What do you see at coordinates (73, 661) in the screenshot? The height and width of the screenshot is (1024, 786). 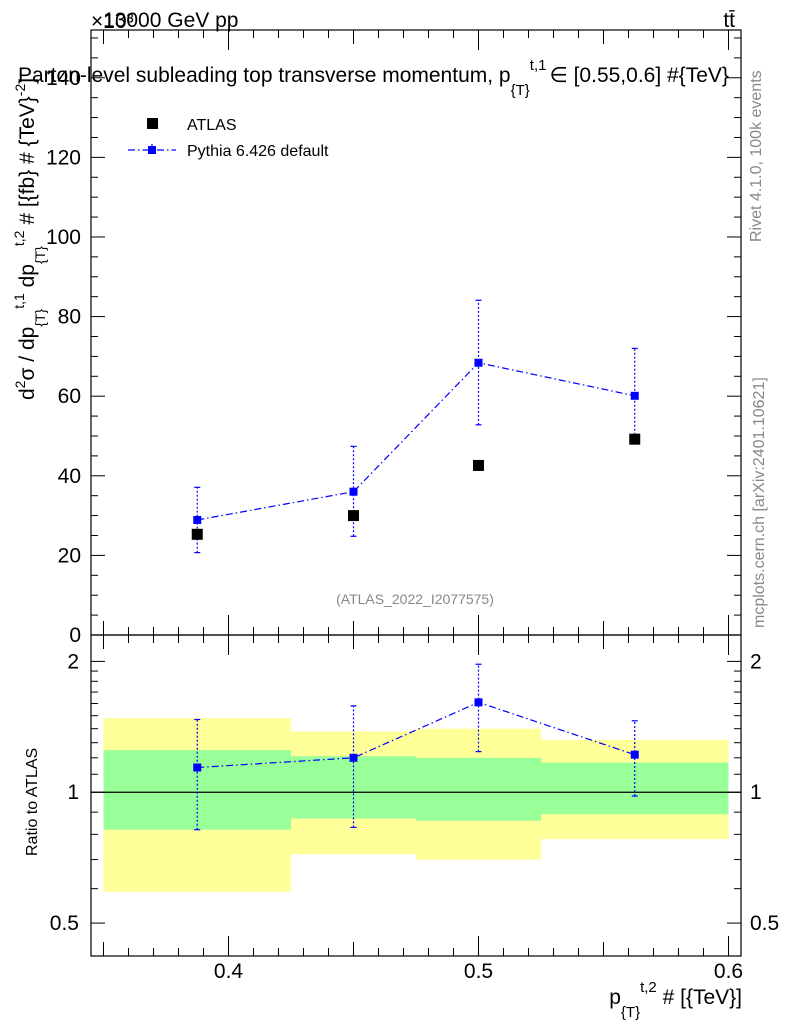 I see `ratio-y-tick-label-left: 2` at bounding box center [73, 661].